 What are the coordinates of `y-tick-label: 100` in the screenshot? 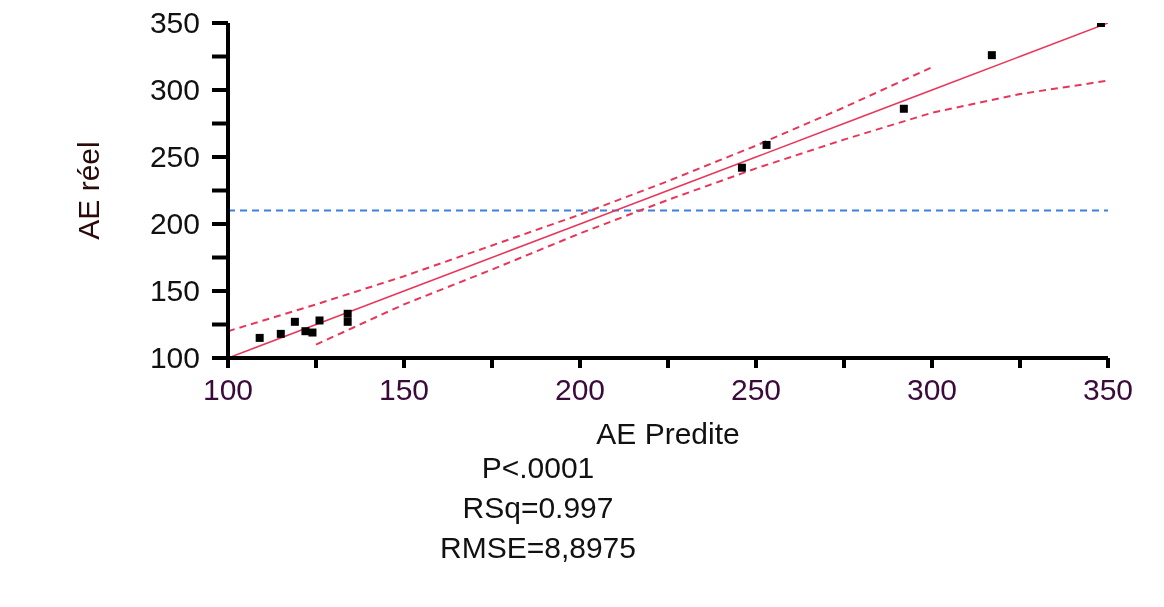 It's located at (174, 357).